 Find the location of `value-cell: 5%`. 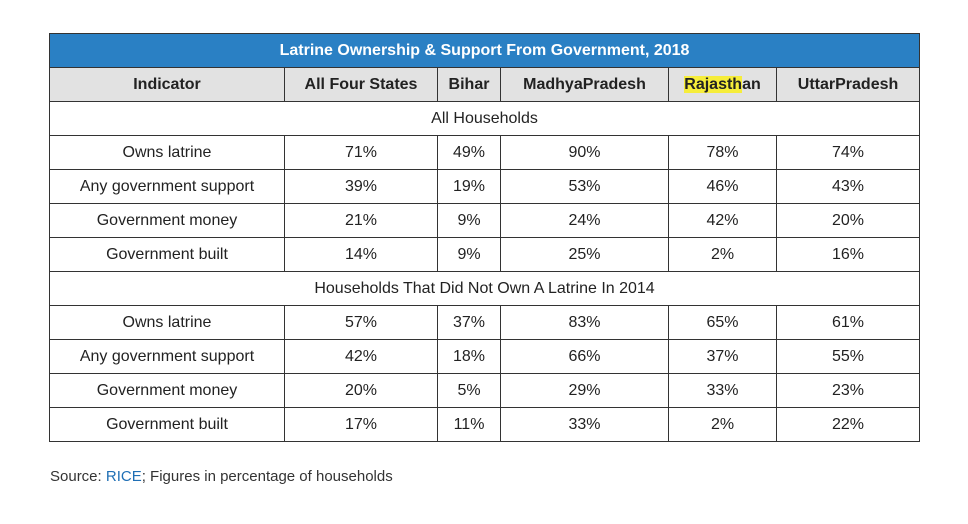

value-cell: 5% is located at coordinates (469, 390).